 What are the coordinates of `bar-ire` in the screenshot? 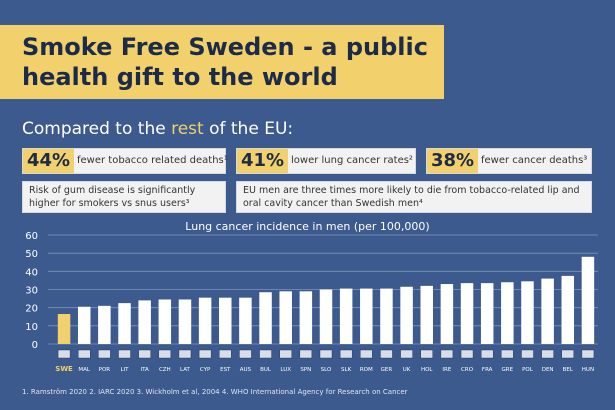 It's located at (447, 314).